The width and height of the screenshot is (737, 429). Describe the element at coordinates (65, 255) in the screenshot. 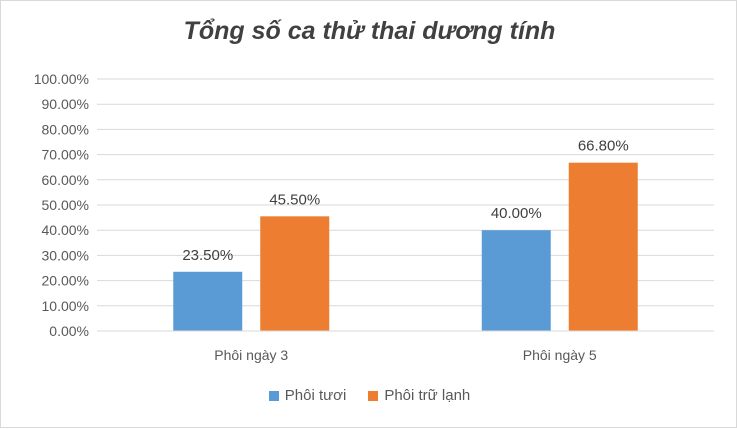

I see `y-tick-label: 30.00%` at that location.